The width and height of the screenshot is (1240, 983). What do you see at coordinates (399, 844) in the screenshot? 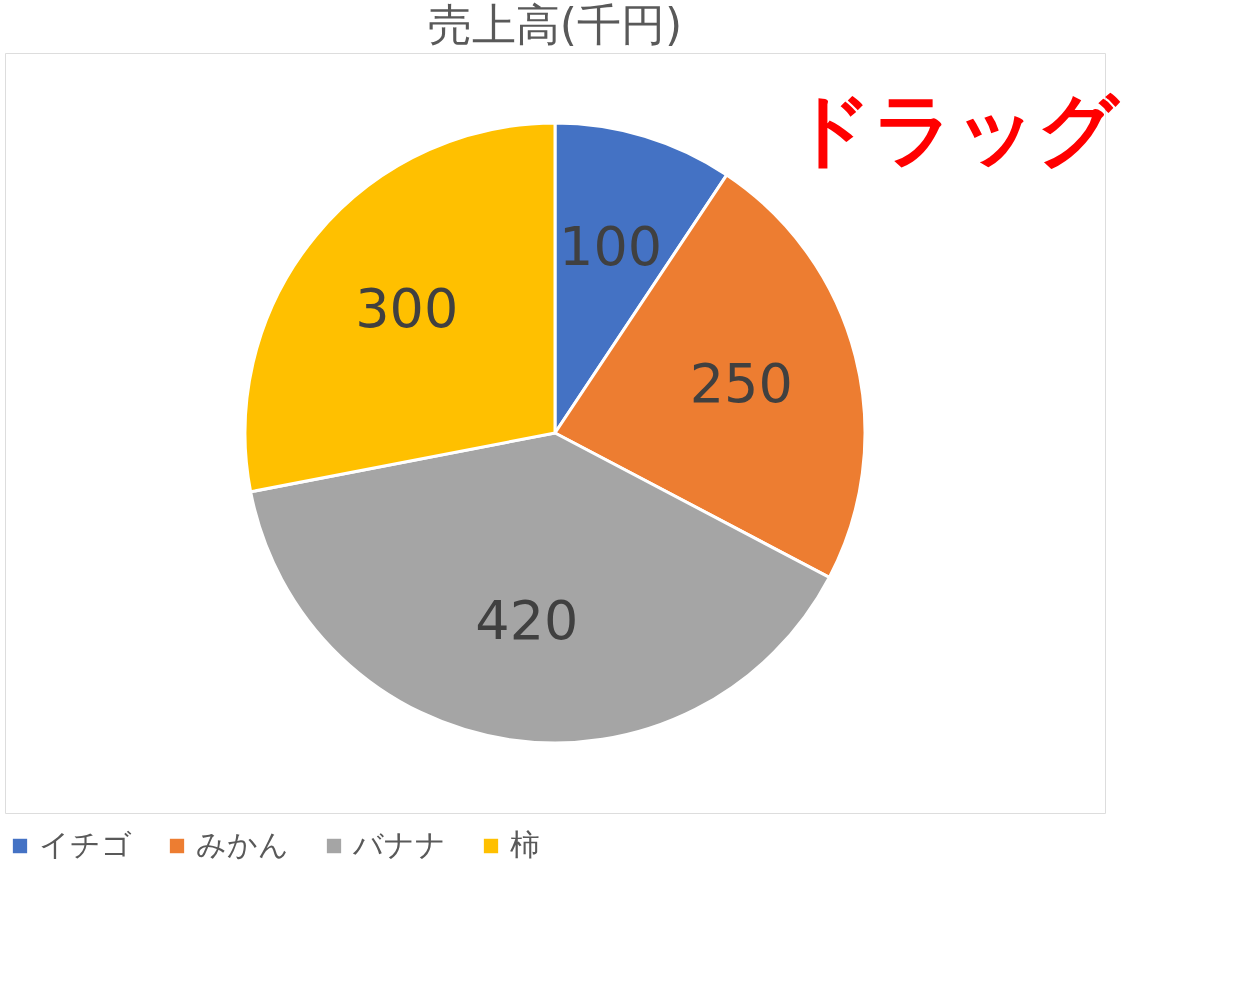
I see `legend-label: バナナ` at bounding box center [399, 844].